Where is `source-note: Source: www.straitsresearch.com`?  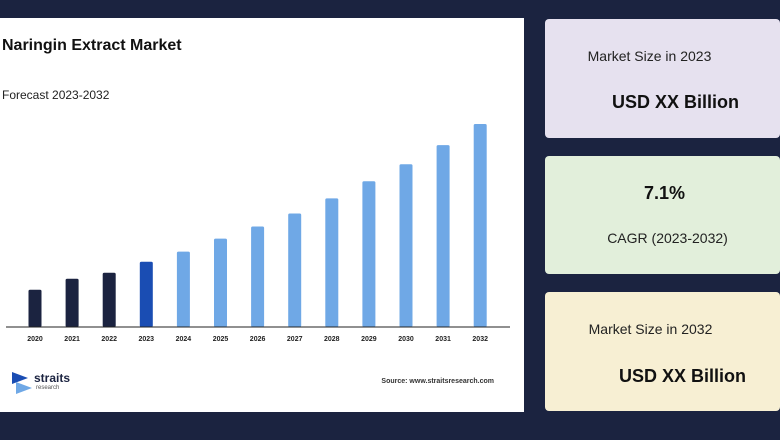 source-note: Source: www.straitsresearch.com is located at coordinates (437, 381).